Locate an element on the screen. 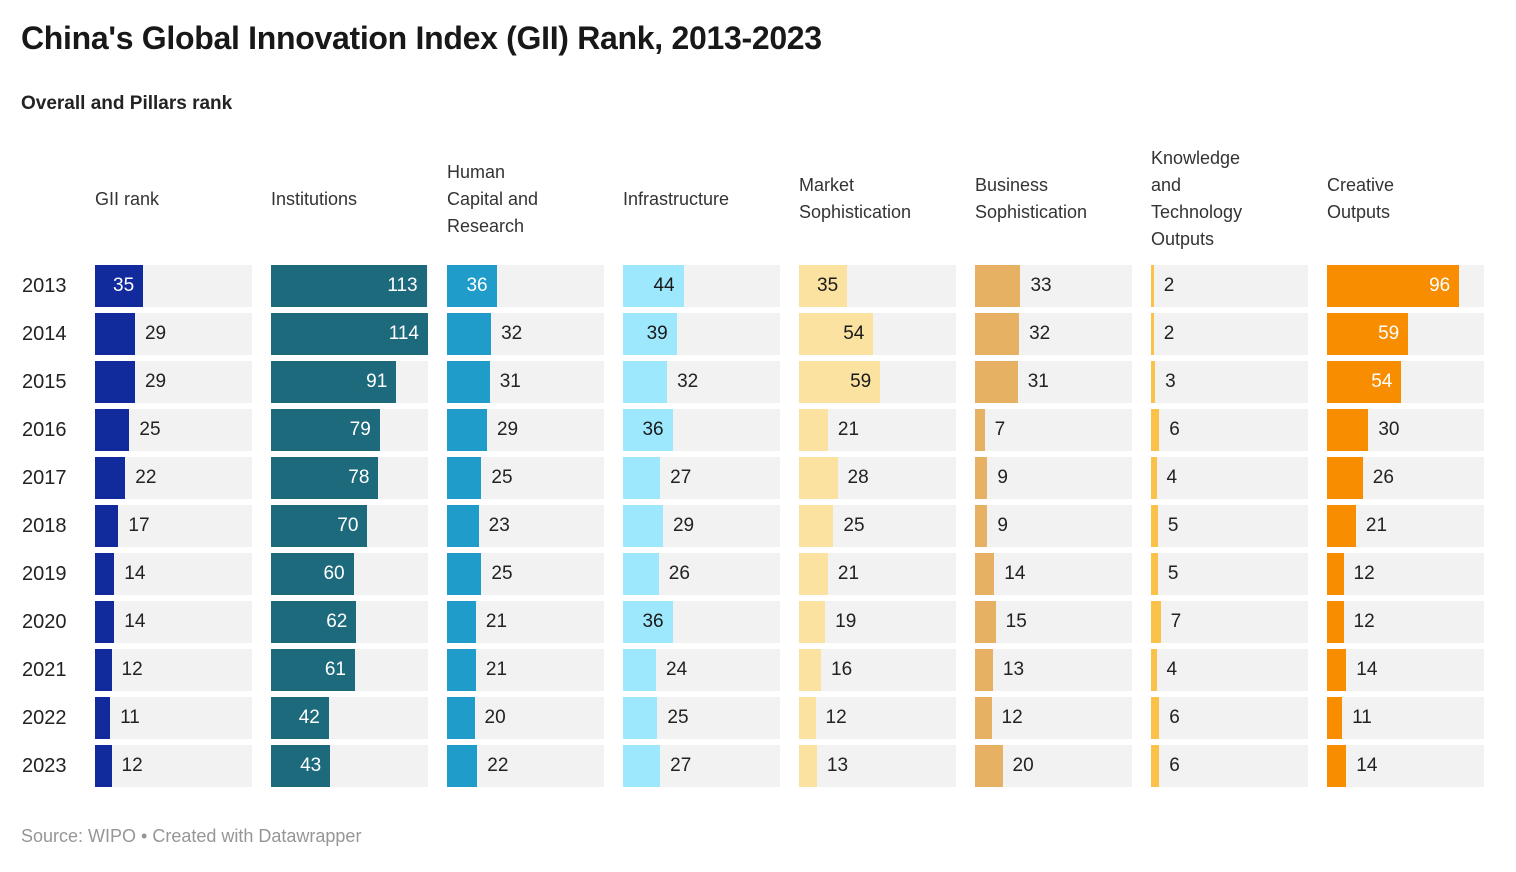  row-year-label: 2015 is located at coordinates (44, 381).